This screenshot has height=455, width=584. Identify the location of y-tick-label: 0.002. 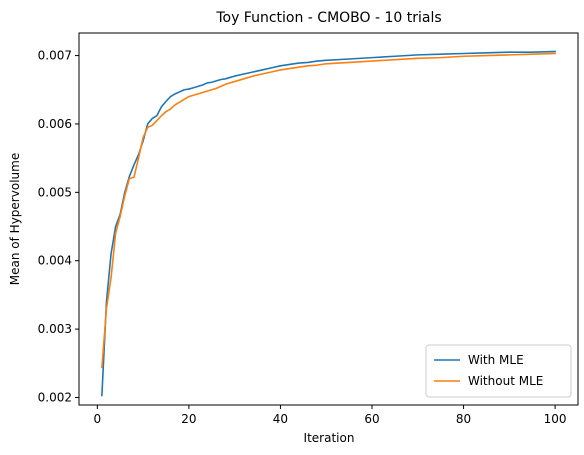
(55, 397).